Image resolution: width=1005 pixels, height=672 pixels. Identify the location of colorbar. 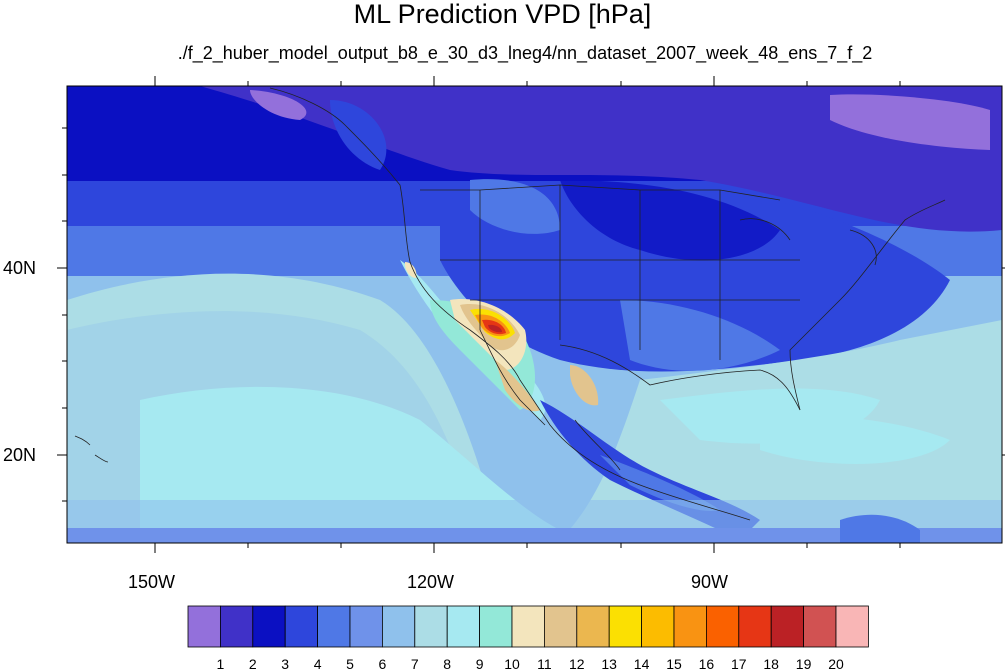
(528, 626).